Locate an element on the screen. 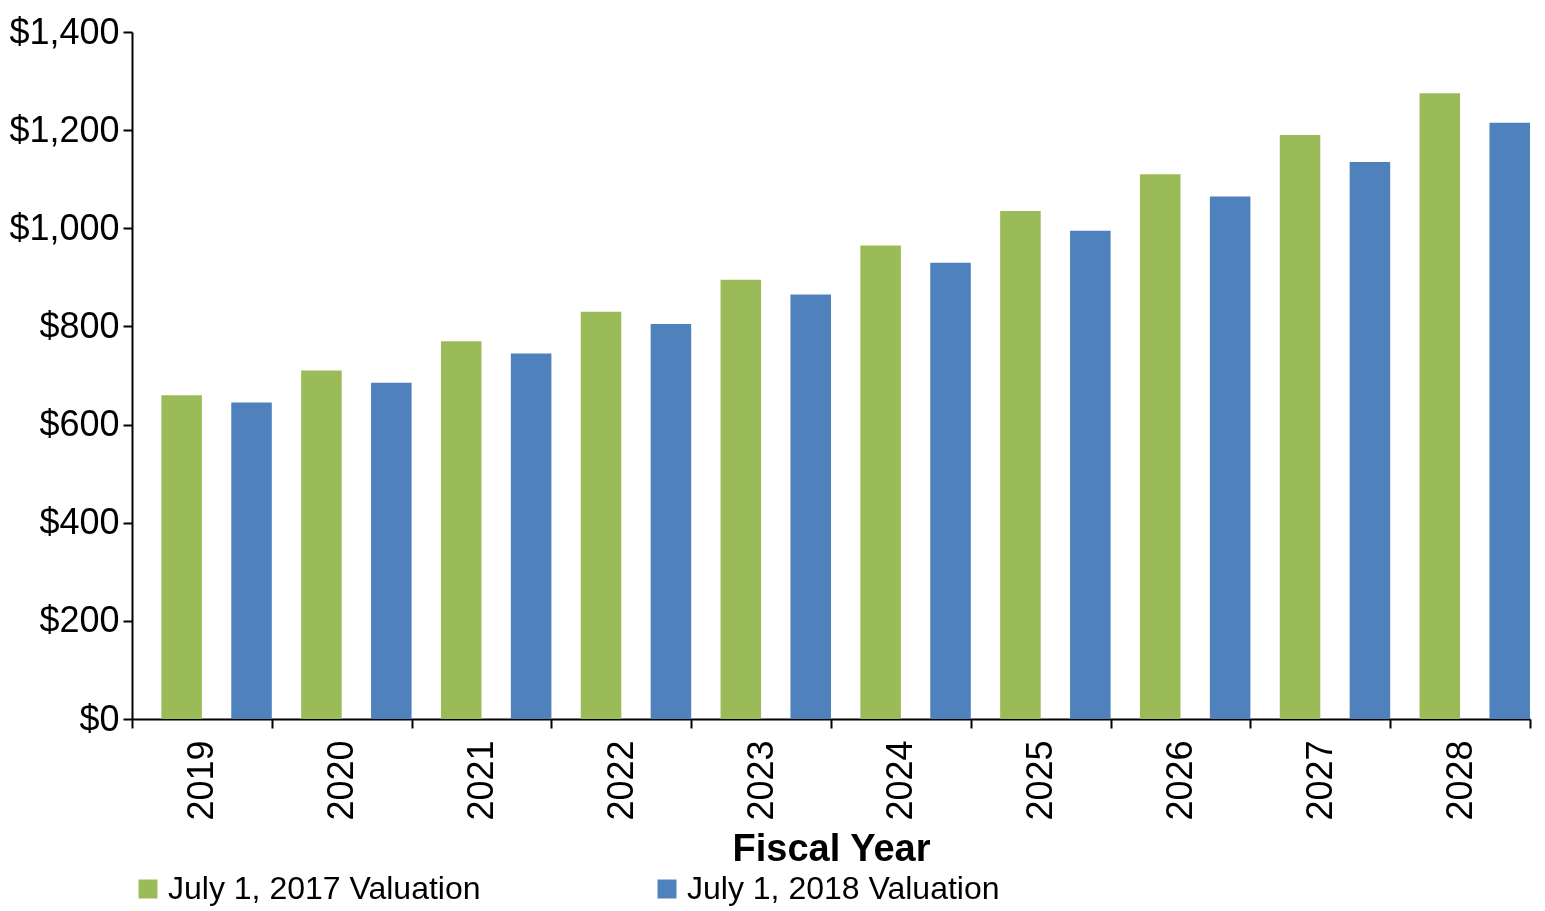 Image resolution: width=1545 pixels, height=911 pixels. y-tick-label: $200 is located at coordinates (79, 620).